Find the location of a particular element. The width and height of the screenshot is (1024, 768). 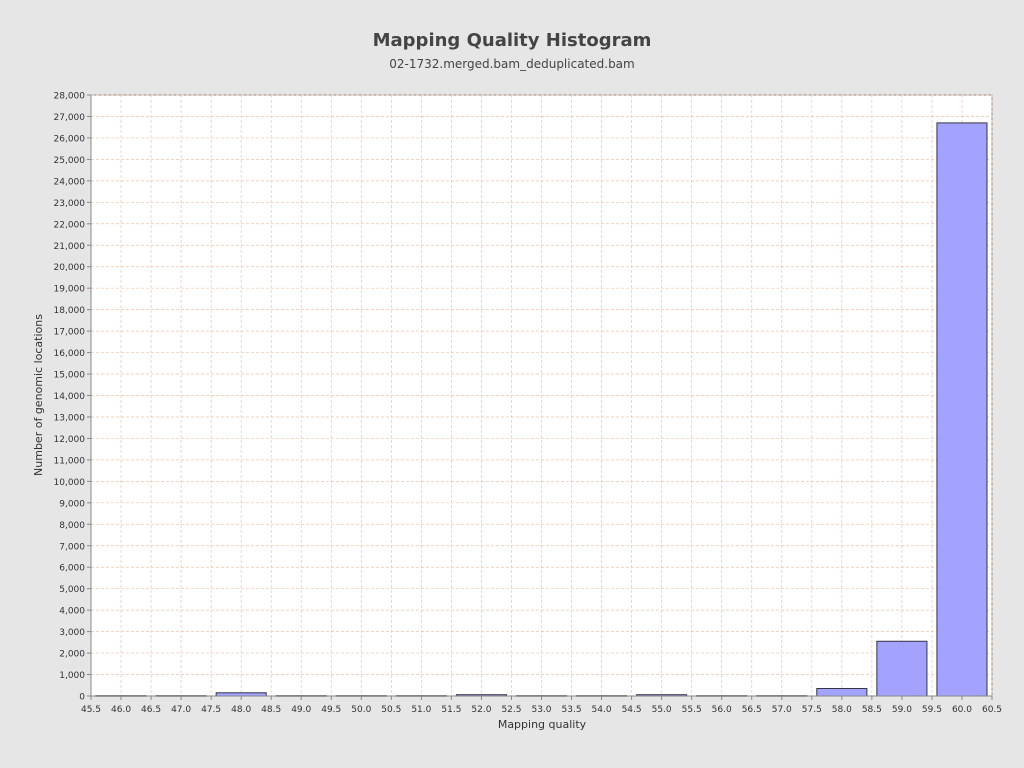

x-tick-label: 60.5 is located at coordinates (992, 710).